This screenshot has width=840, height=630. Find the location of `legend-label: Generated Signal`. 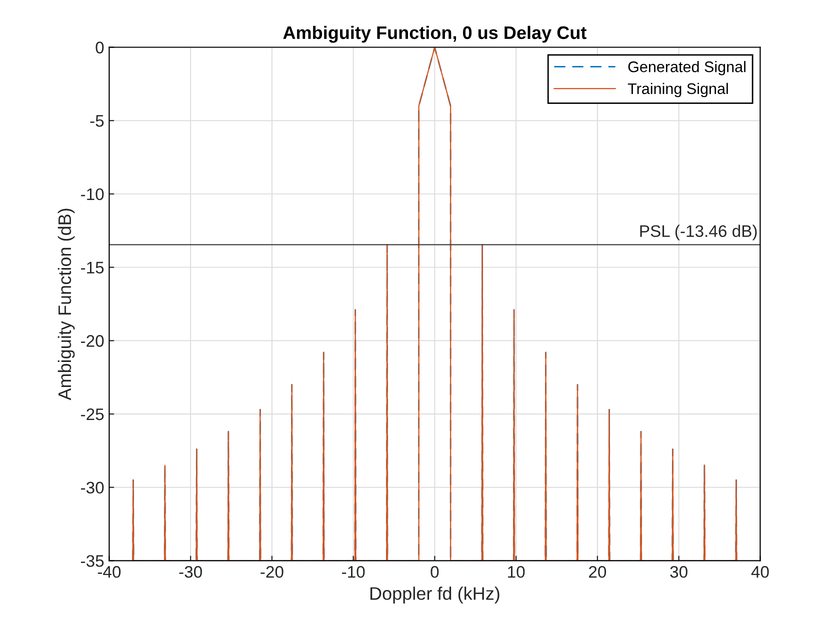

legend-label: Generated Signal is located at coordinates (687, 68).